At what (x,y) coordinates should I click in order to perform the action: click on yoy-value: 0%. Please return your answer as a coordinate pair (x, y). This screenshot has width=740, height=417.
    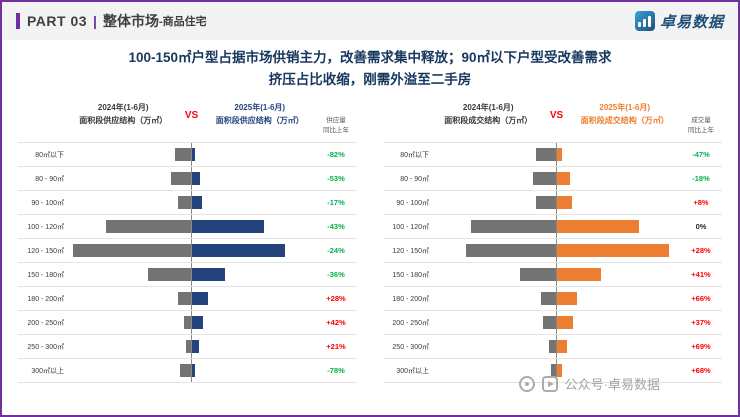
    Looking at the image, I should click on (701, 227).